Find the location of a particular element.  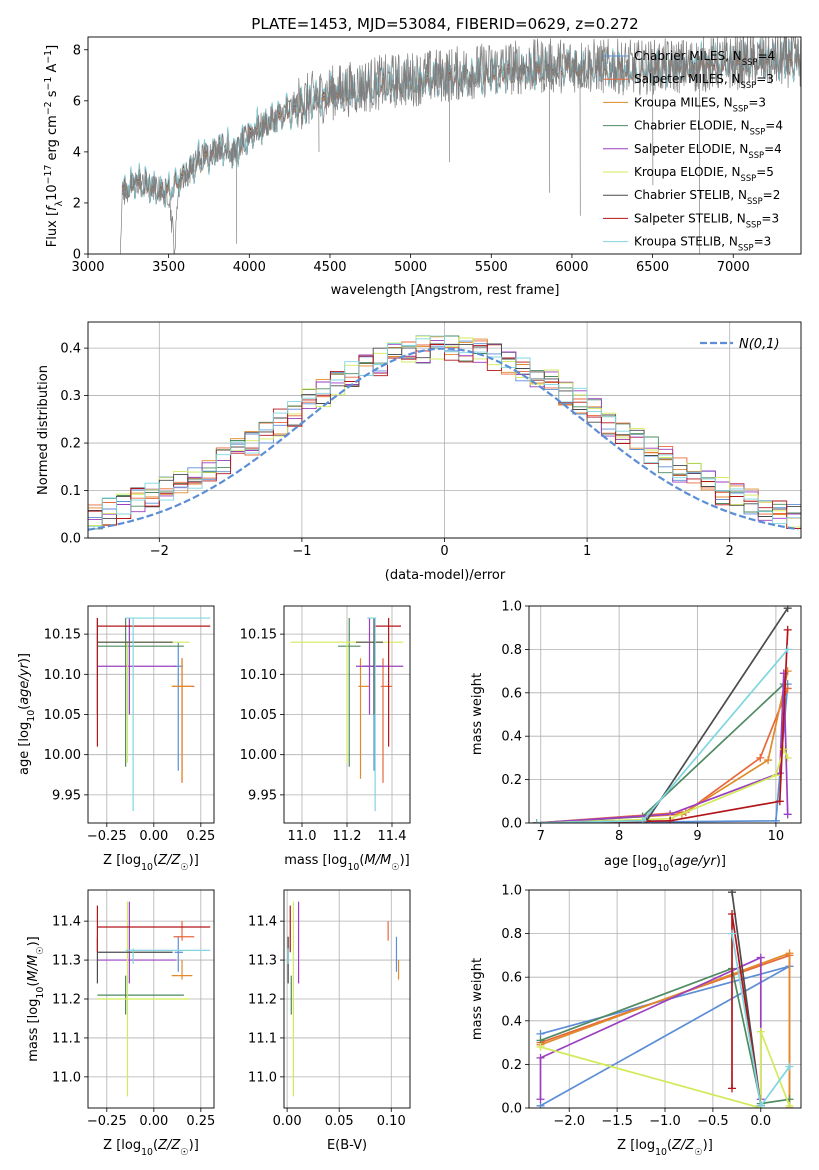

mass-vs-z-xtick-label: 0.00 is located at coordinates (153, 1121).